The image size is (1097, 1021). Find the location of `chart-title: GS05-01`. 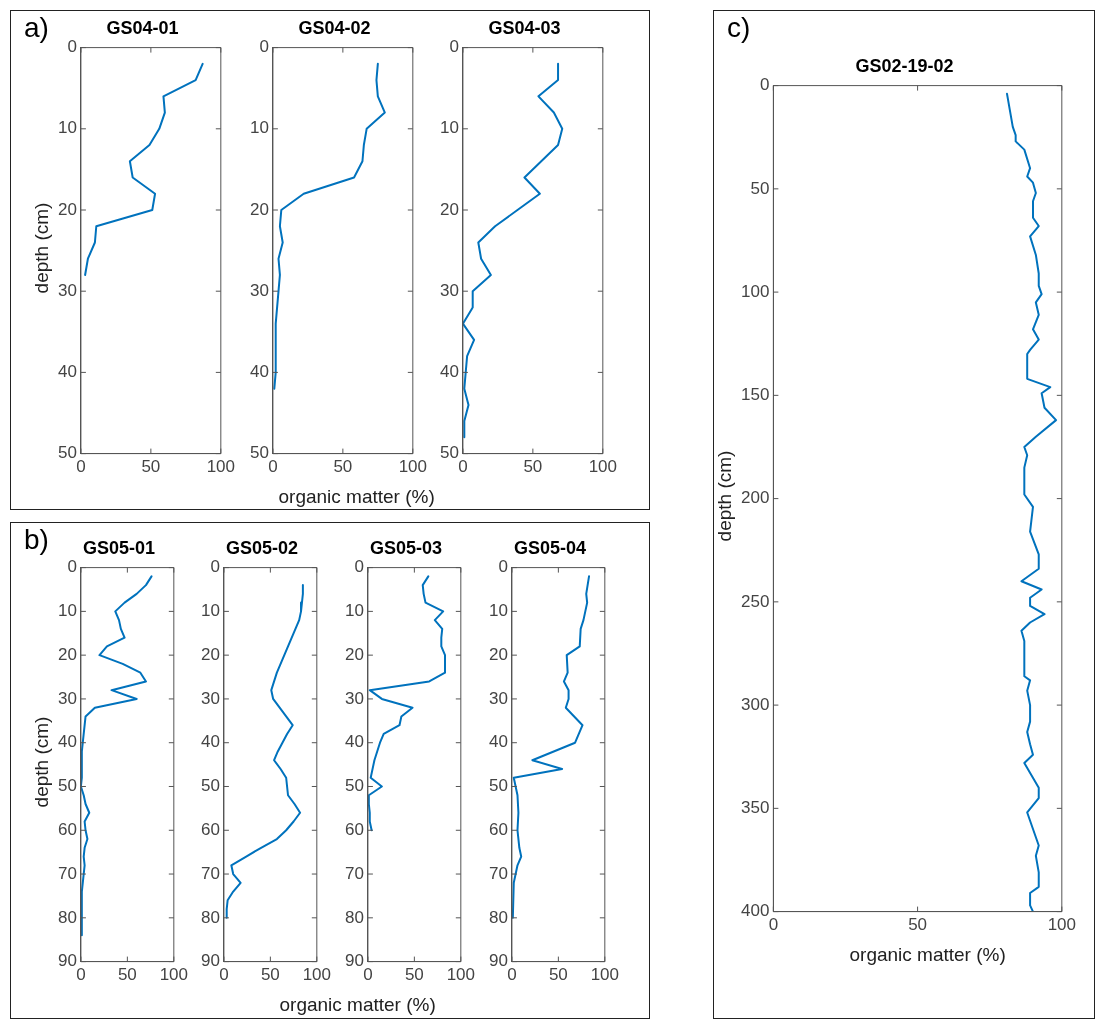

chart-title: GS05-01 is located at coordinates (119, 547).